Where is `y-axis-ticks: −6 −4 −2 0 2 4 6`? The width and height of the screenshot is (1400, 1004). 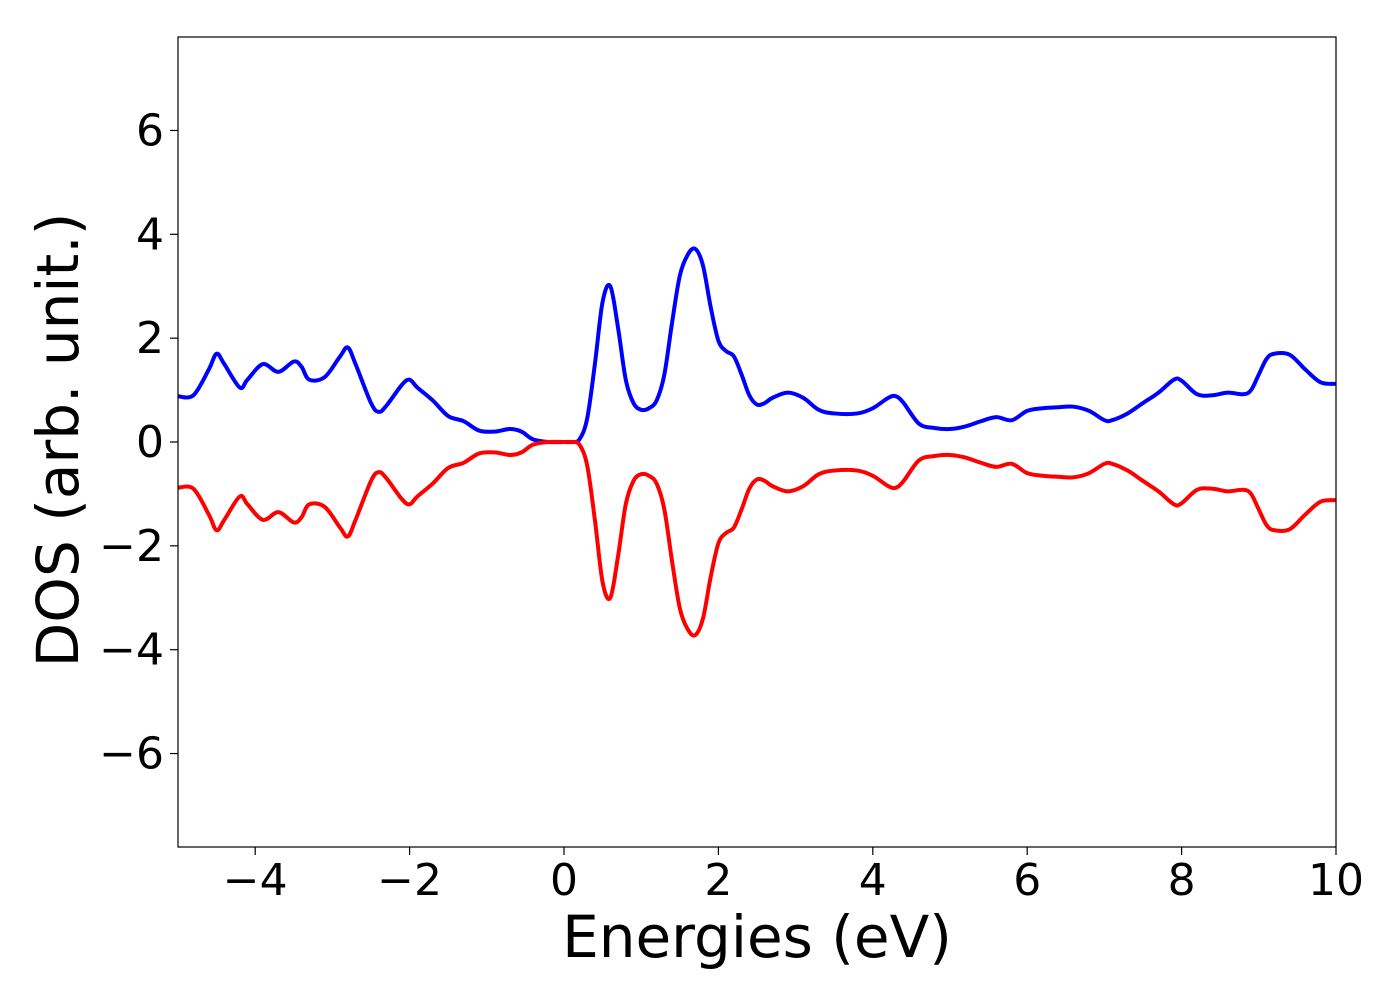
y-axis-ticks: −6 −4 −2 0 2 4 6 is located at coordinates (138, 442).